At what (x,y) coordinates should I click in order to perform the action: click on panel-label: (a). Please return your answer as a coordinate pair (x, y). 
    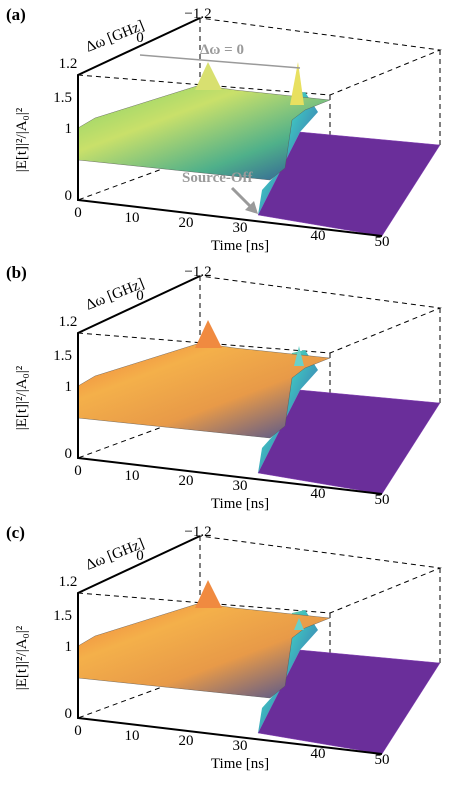
    Looking at the image, I should click on (16, 14).